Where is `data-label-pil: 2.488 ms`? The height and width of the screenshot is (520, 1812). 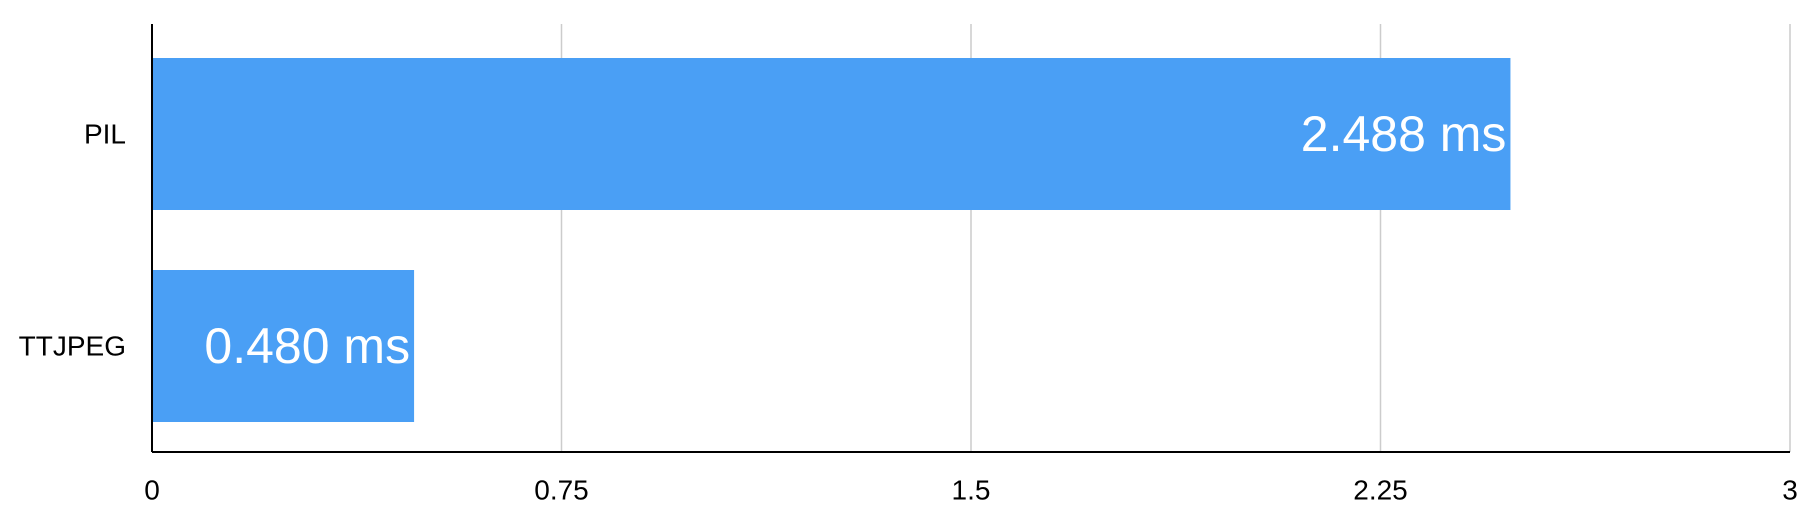 data-label-pil: 2.488 ms is located at coordinates (1404, 134).